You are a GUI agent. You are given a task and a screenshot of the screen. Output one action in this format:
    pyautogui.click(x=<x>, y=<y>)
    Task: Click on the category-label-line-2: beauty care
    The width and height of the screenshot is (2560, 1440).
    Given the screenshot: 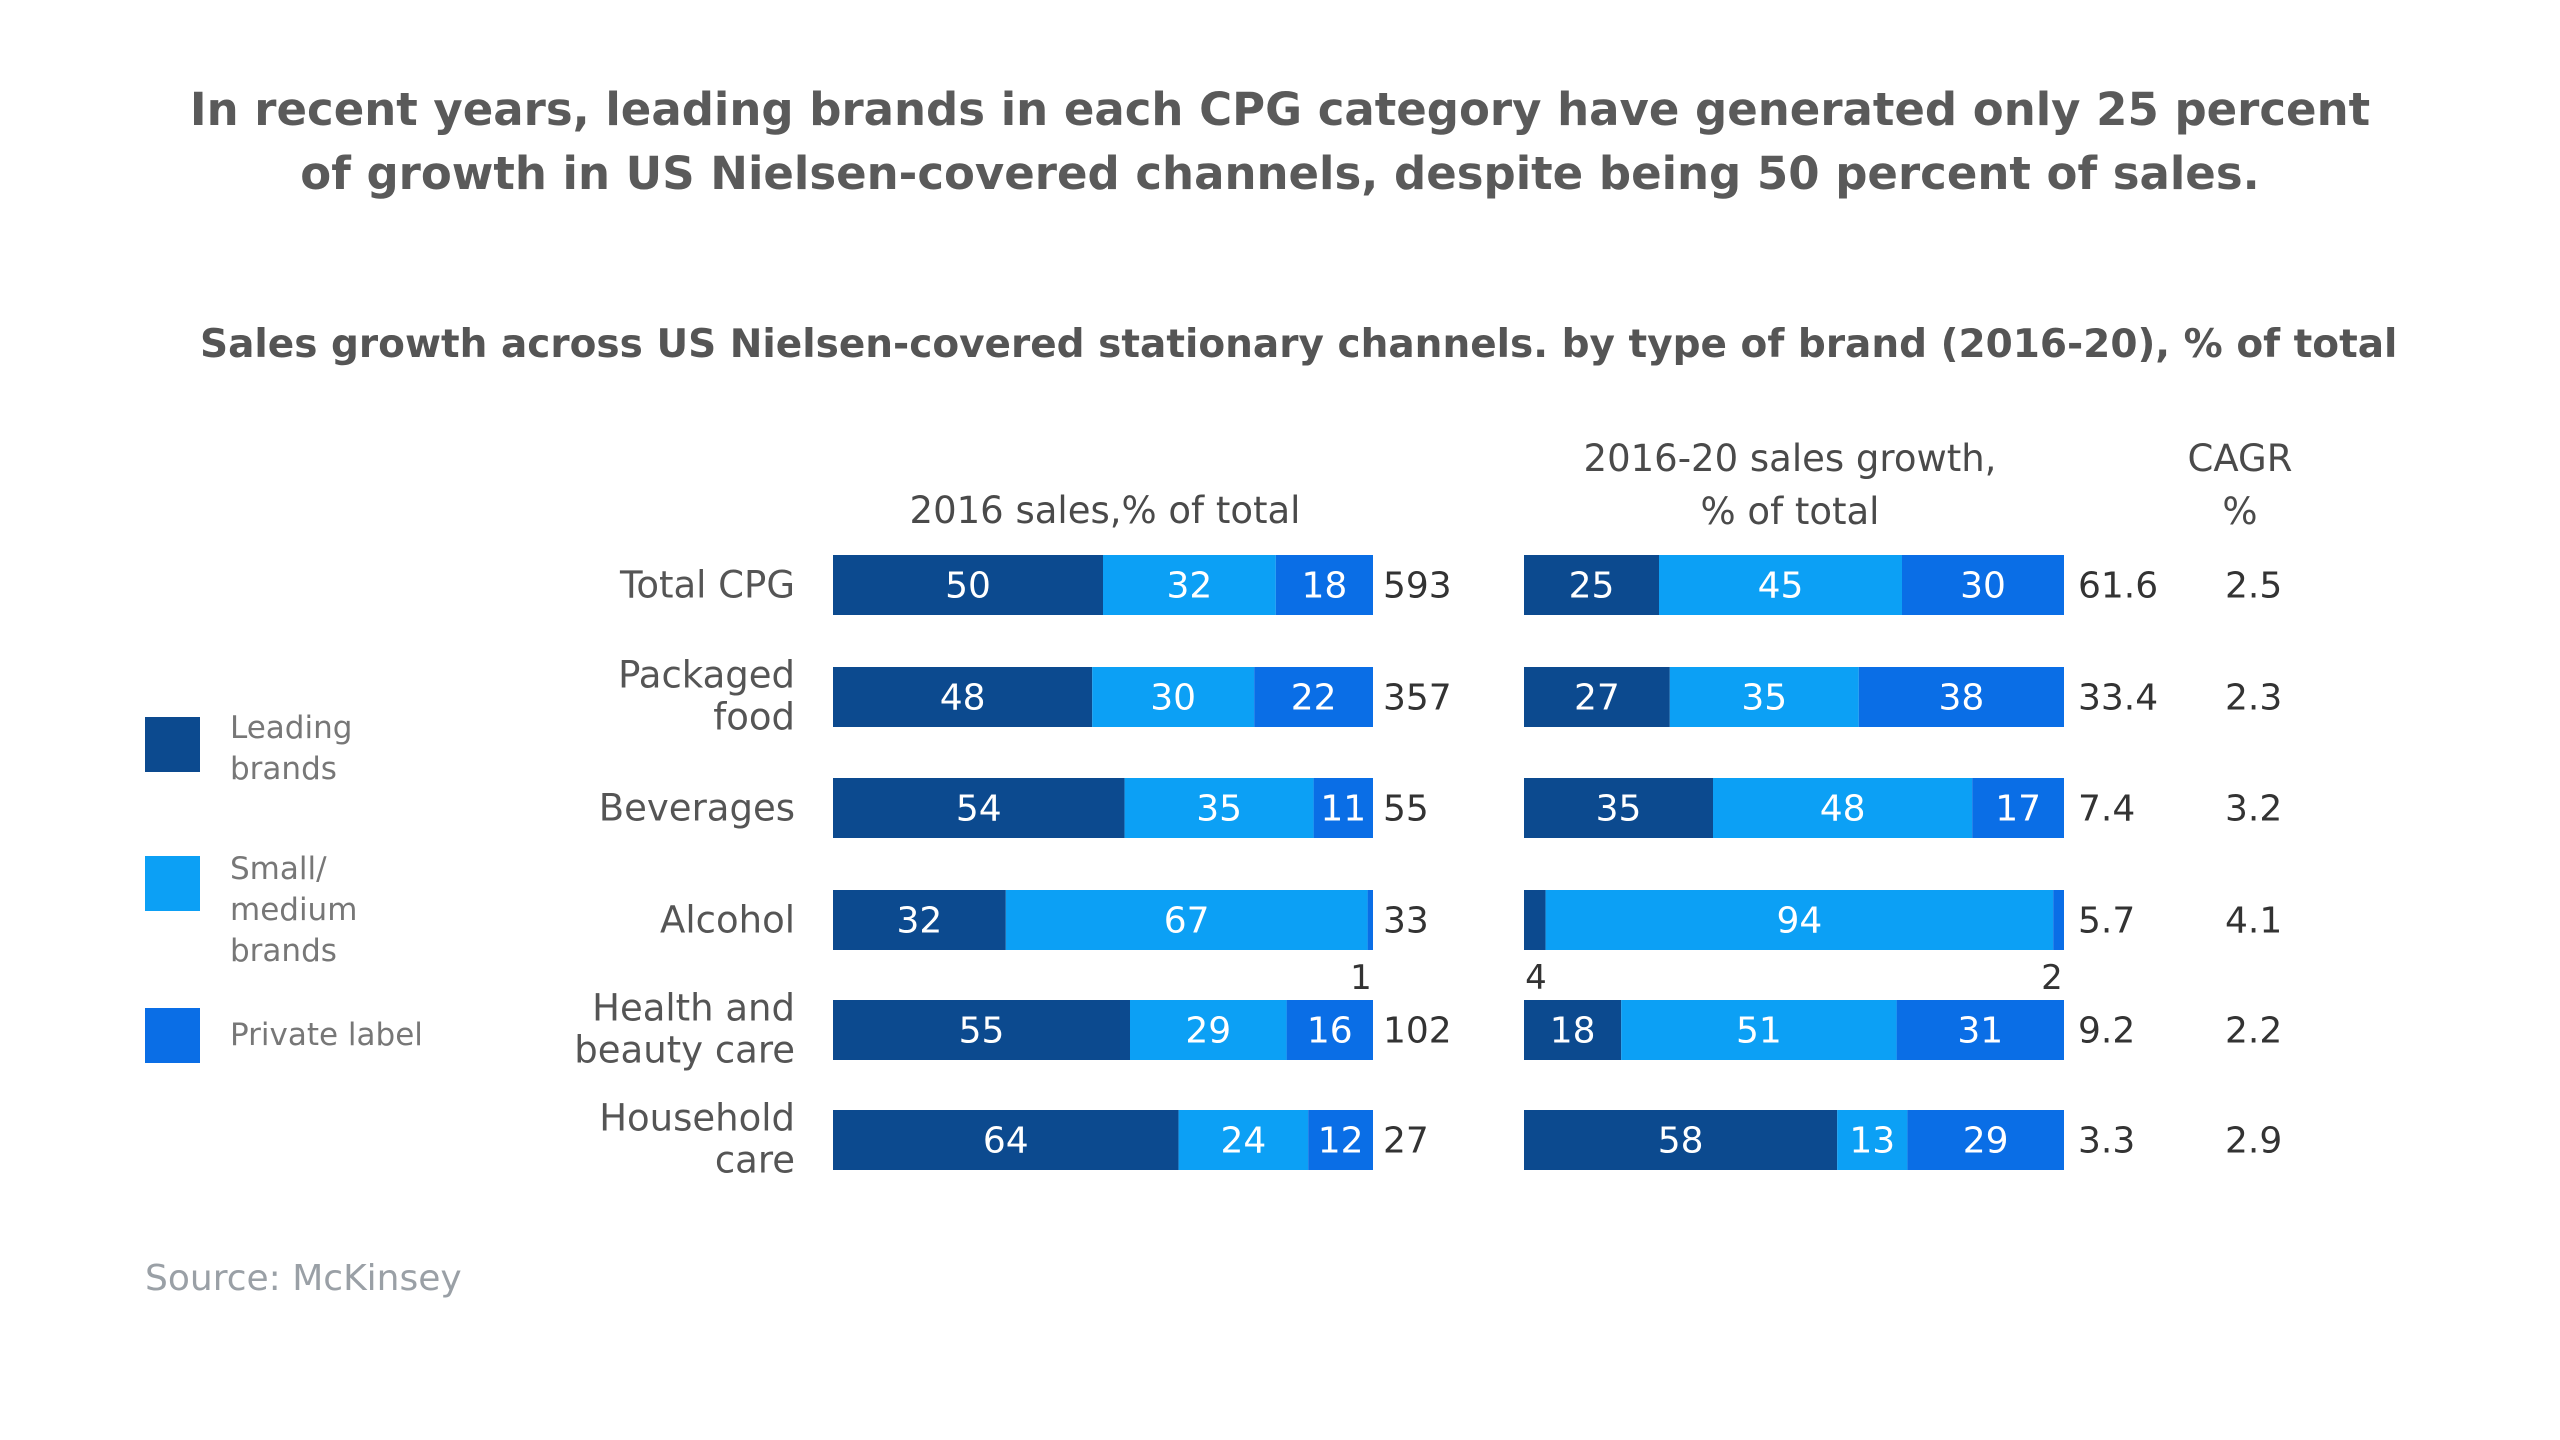 What is the action you would take?
    pyautogui.click(x=684, y=1050)
    